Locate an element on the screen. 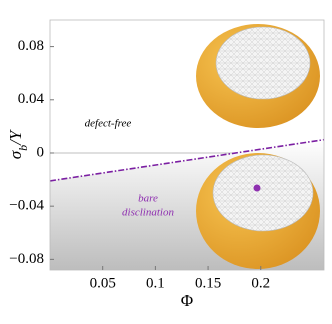 The height and width of the screenshot is (324, 332). y-axis-label: σb/Y is located at coordinates (18, 144).